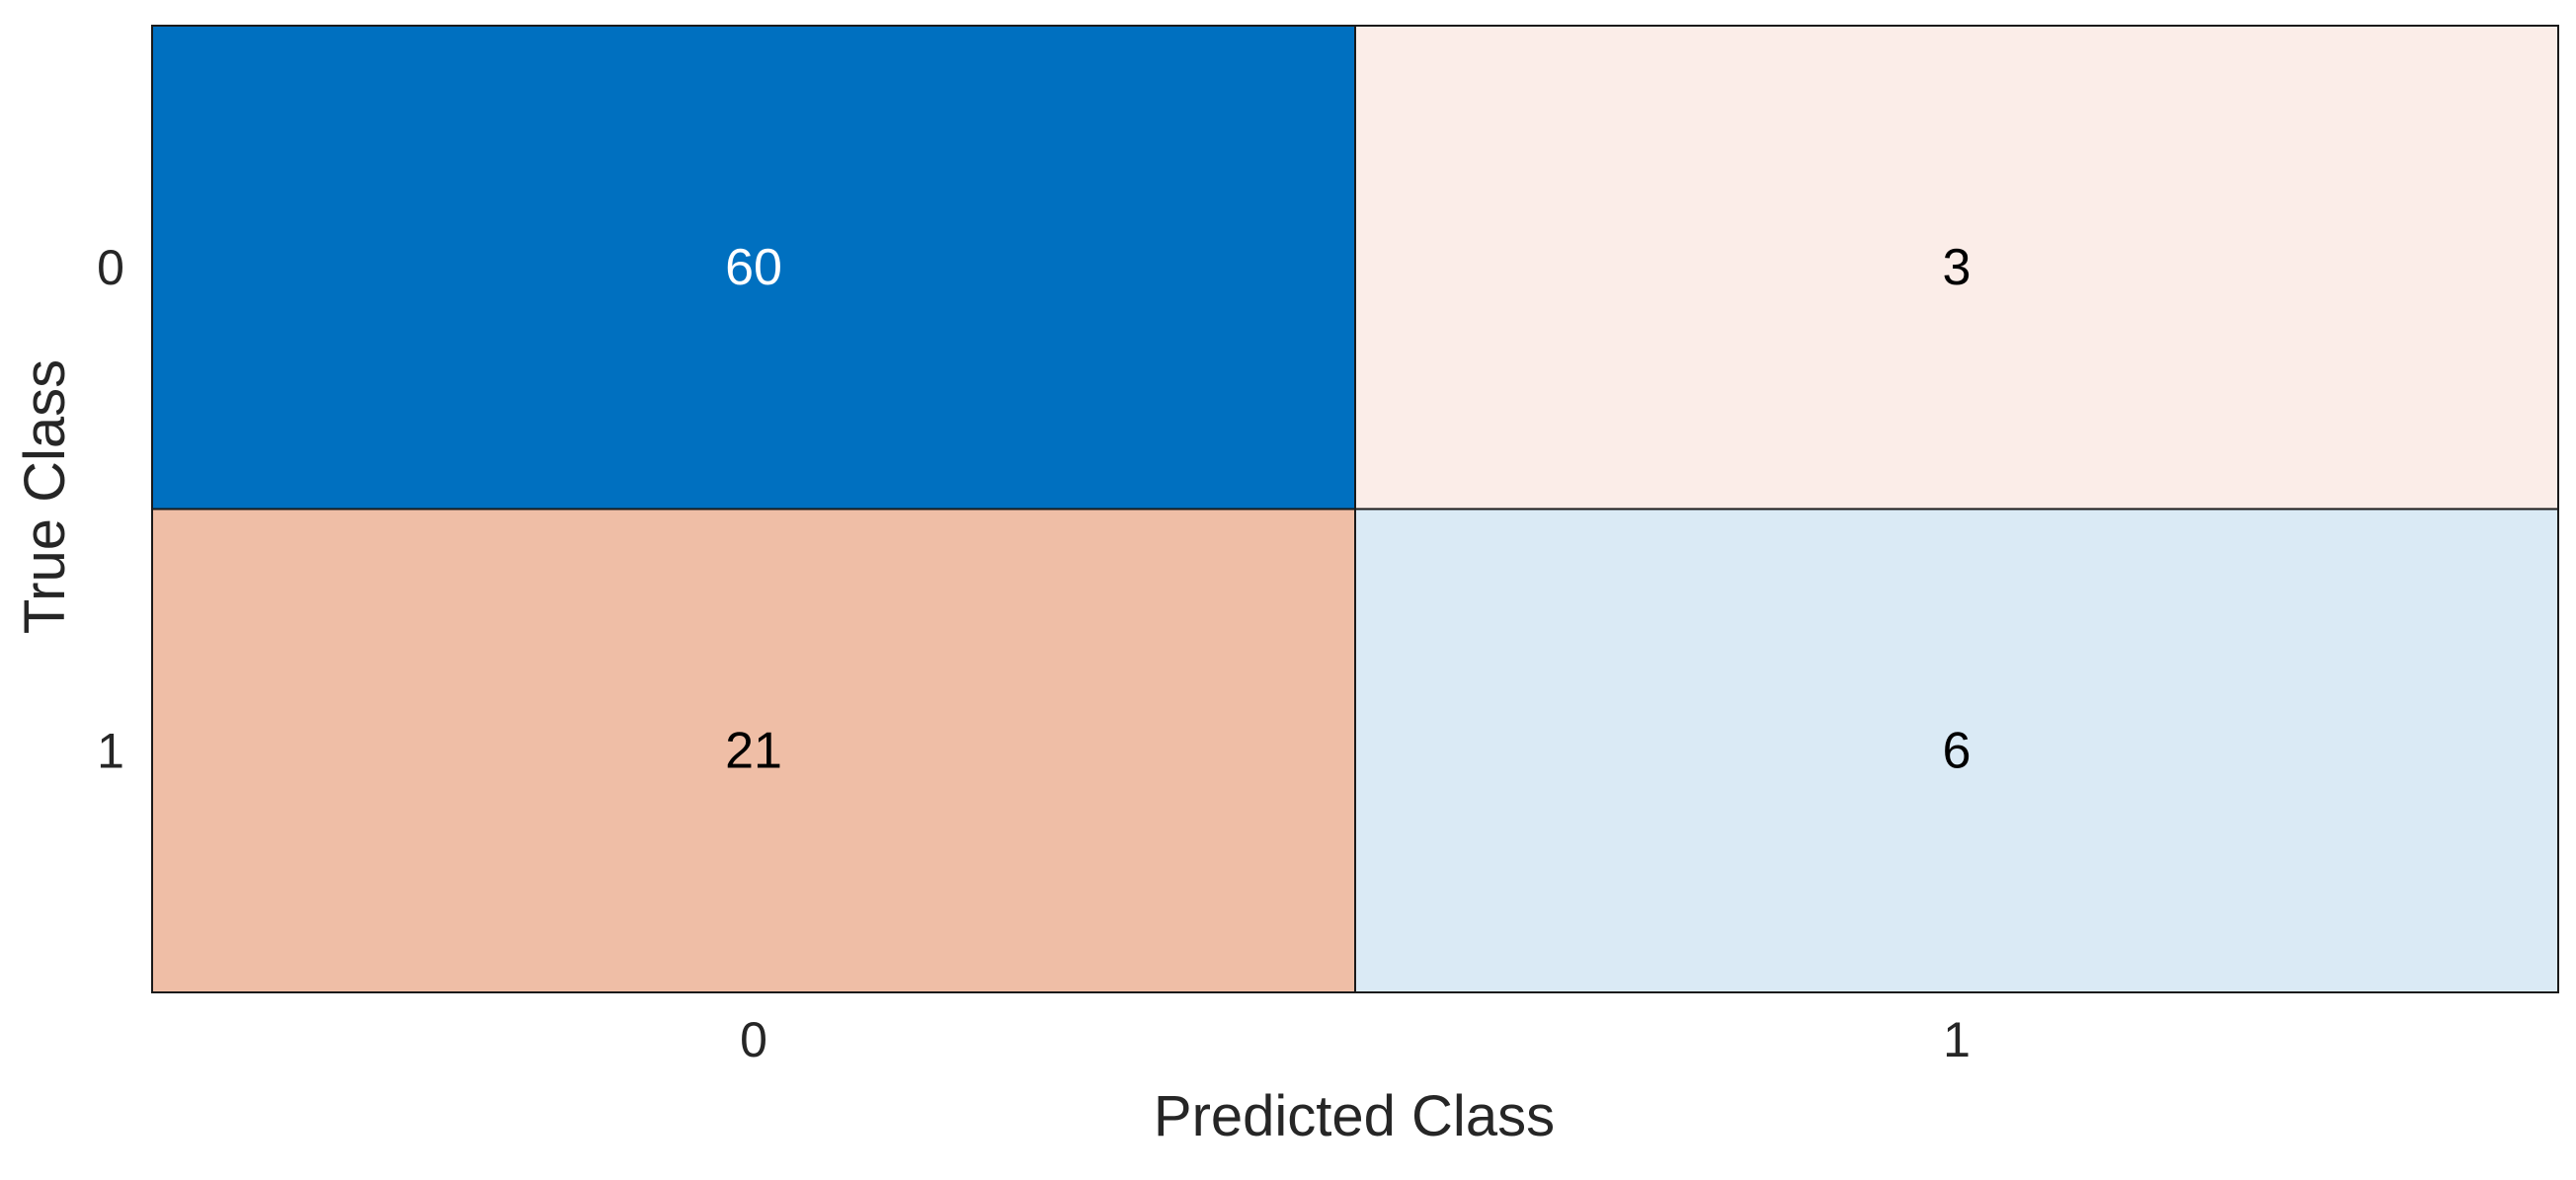  Describe the element at coordinates (1957, 1039) in the screenshot. I see `x-tick-label-1: 1` at that location.